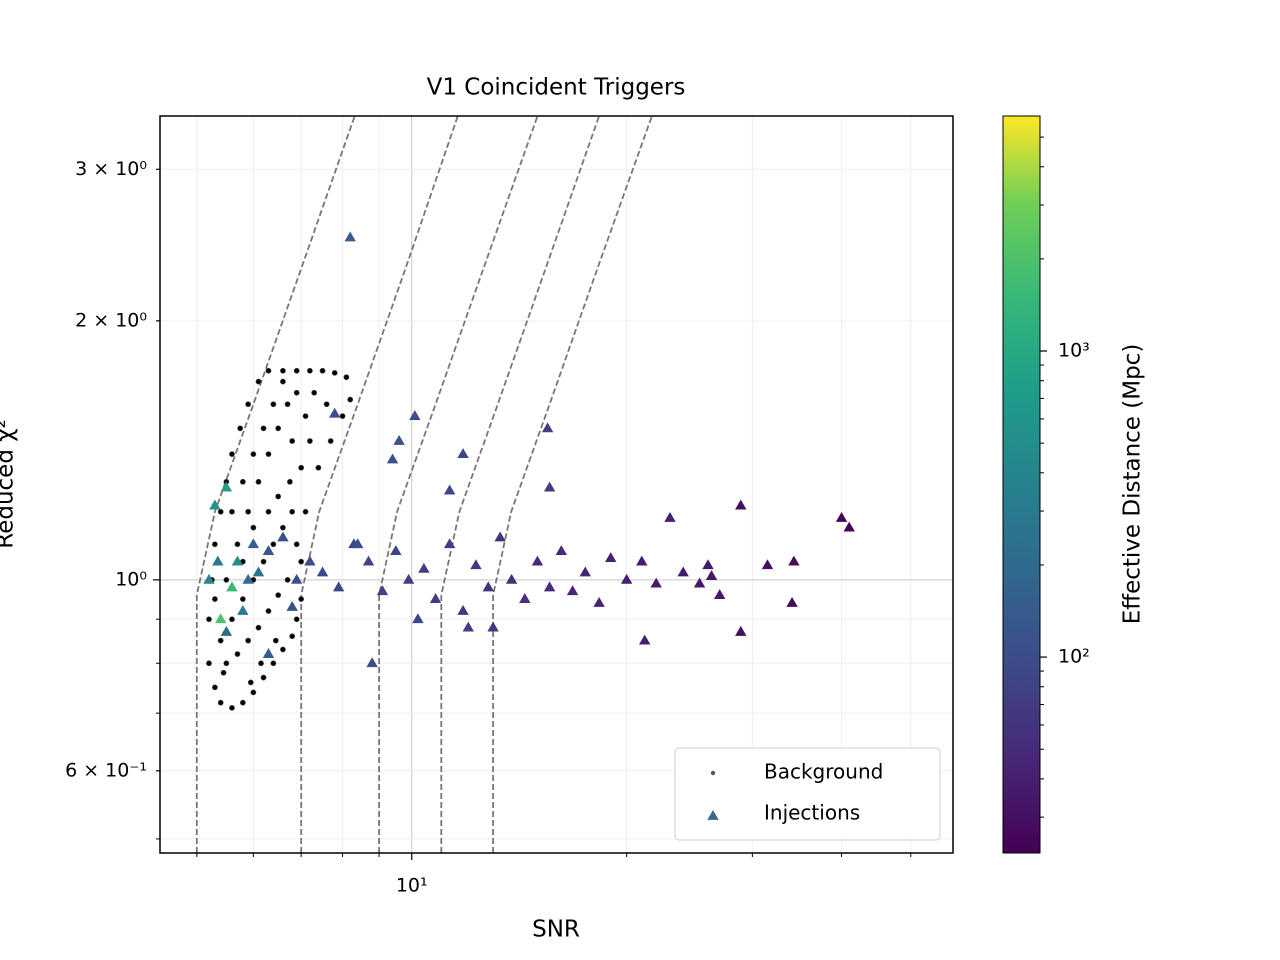  Describe the element at coordinates (412, 886) in the screenshot. I see `x-tick-label: 10¹` at that location.